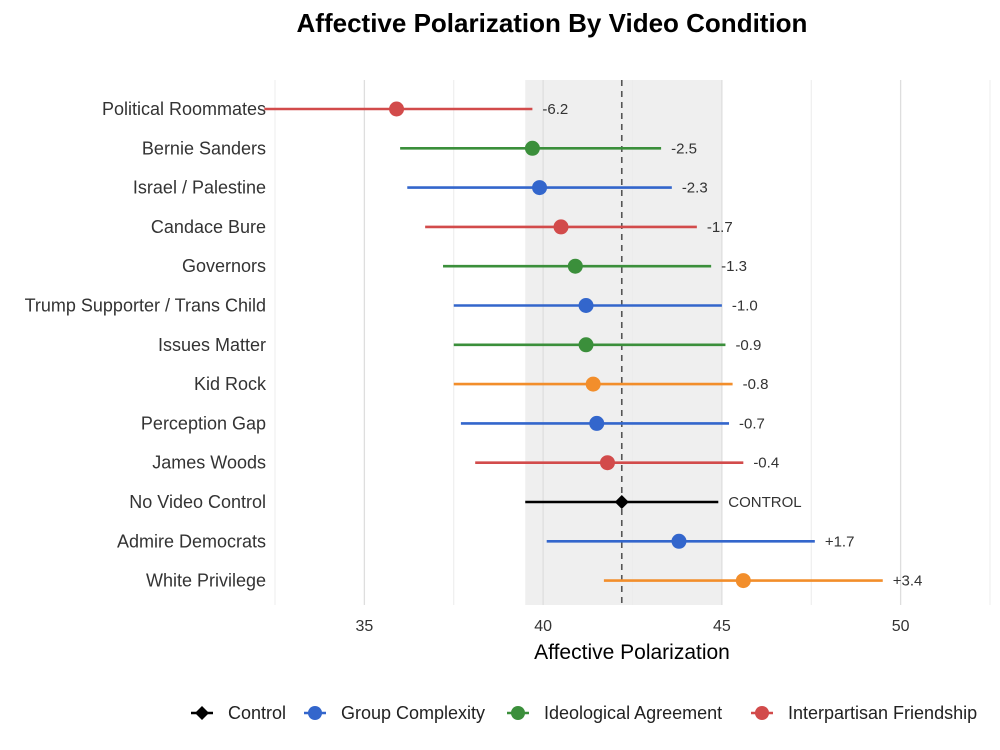 The width and height of the screenshot is (1000, 750). What do you see at coordinates (202, 713) in the screenshot?
I see `legend-key-diamond` at bounding box center [202, 713].